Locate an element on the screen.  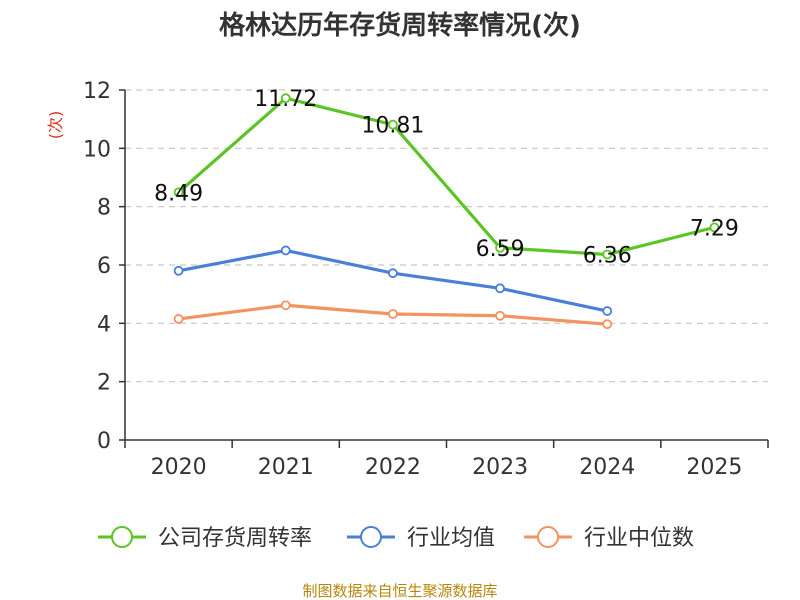
y-tick-label-10: 10 is located at coordinates (97, 149).